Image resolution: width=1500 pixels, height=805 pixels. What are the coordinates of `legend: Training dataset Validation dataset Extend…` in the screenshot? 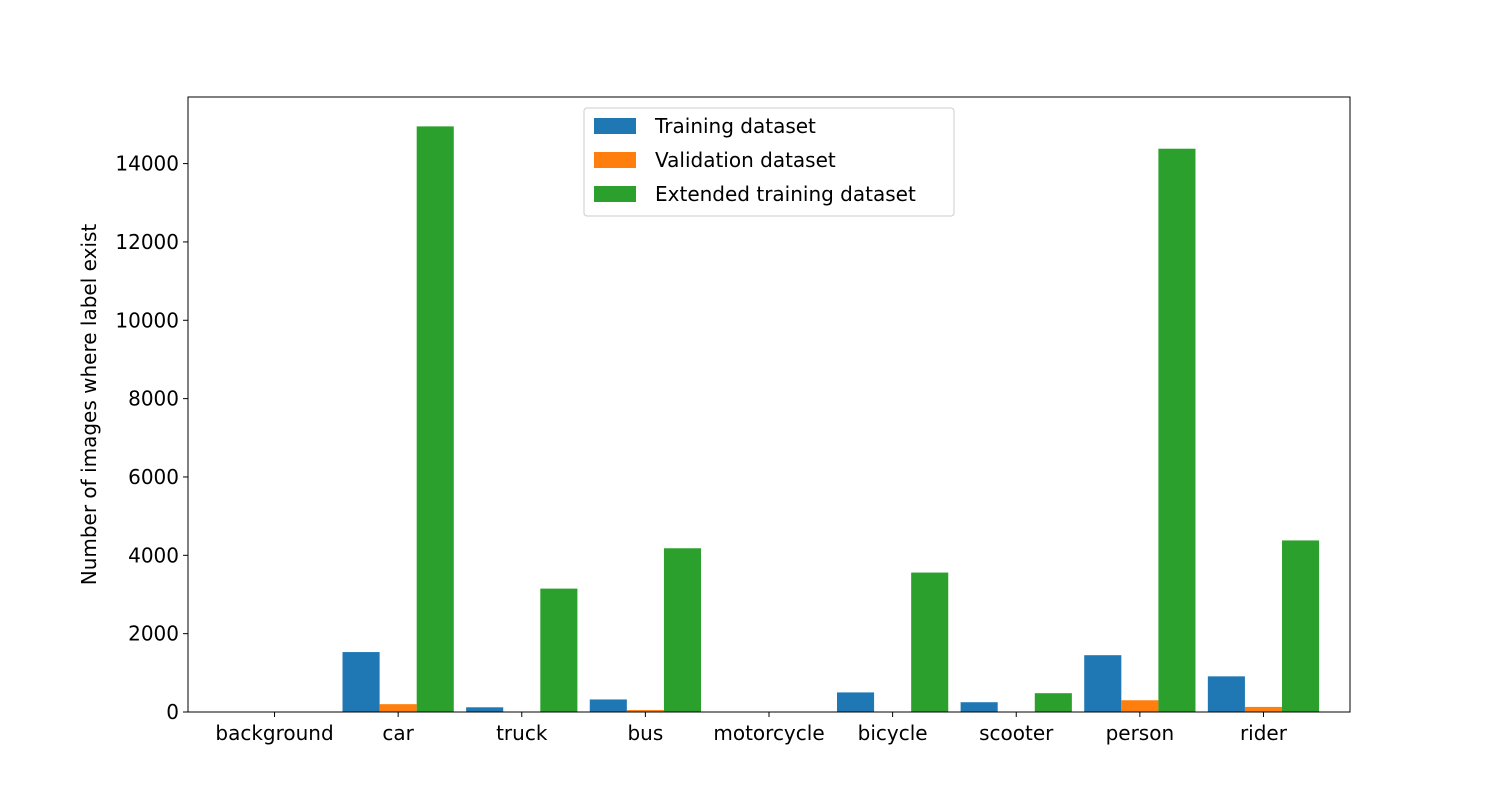 It's located at (769, 162).